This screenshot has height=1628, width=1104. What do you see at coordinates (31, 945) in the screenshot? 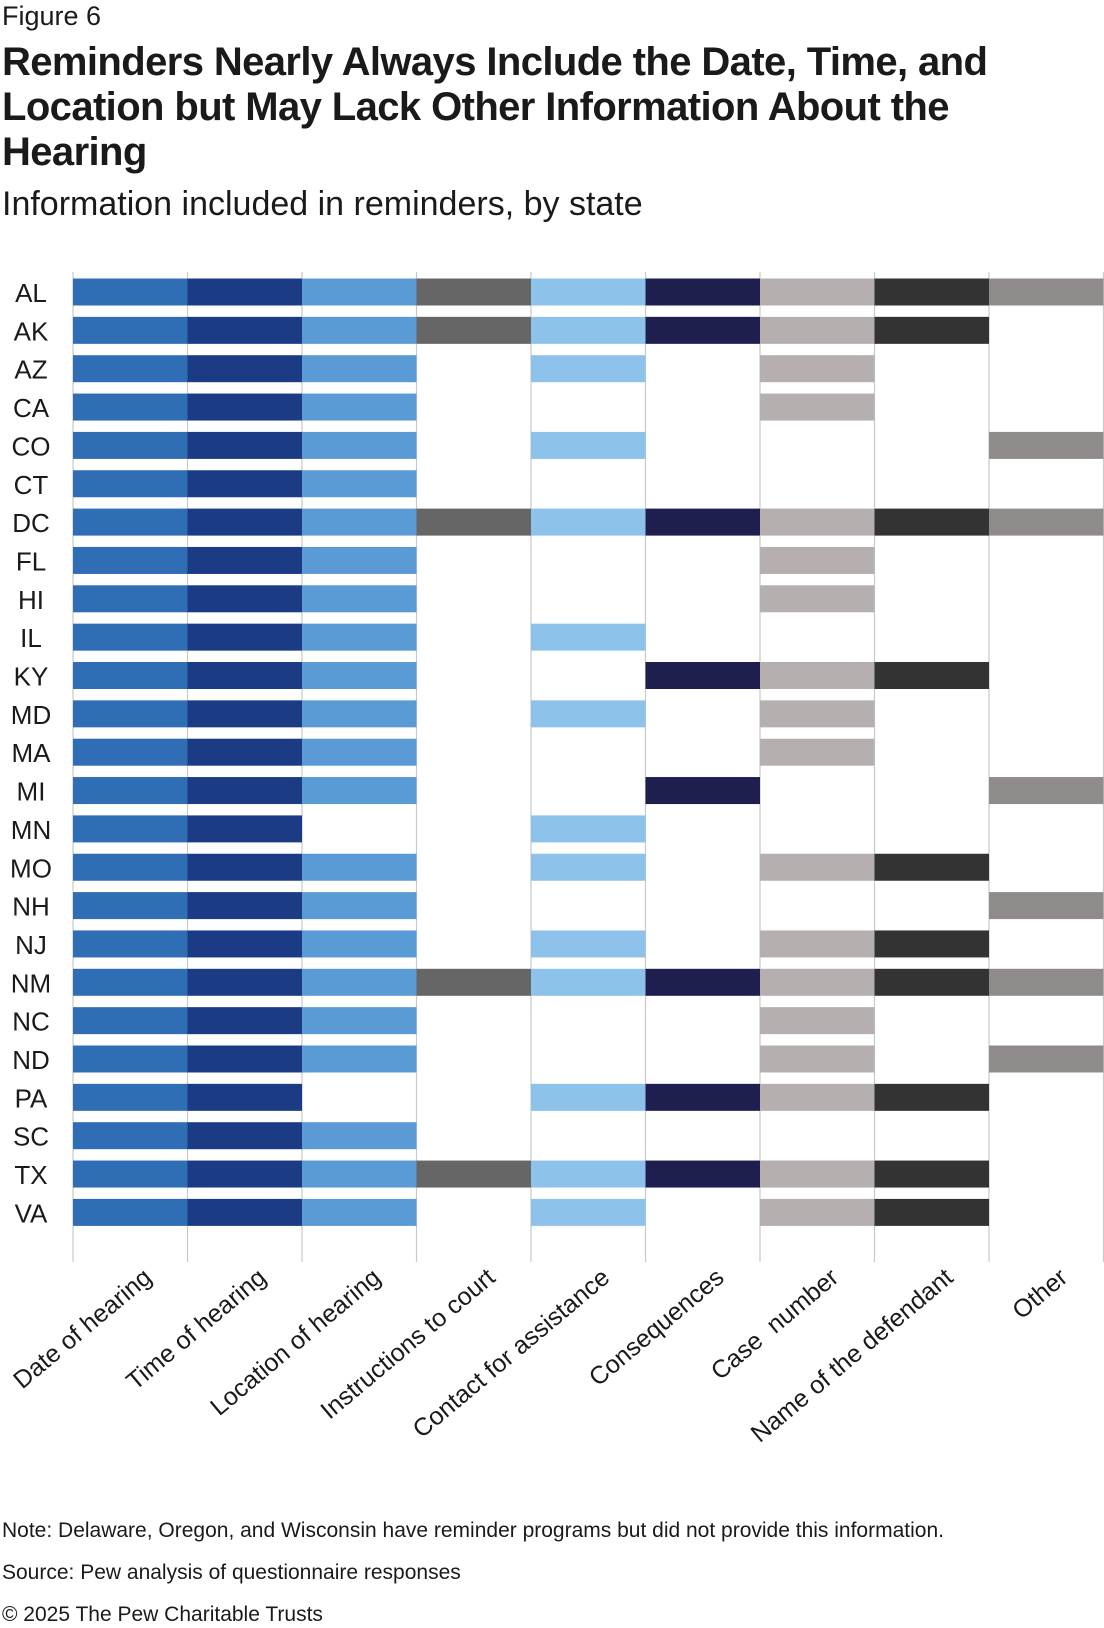
I see `row-label: NJ` at bounding box center [31, 945].